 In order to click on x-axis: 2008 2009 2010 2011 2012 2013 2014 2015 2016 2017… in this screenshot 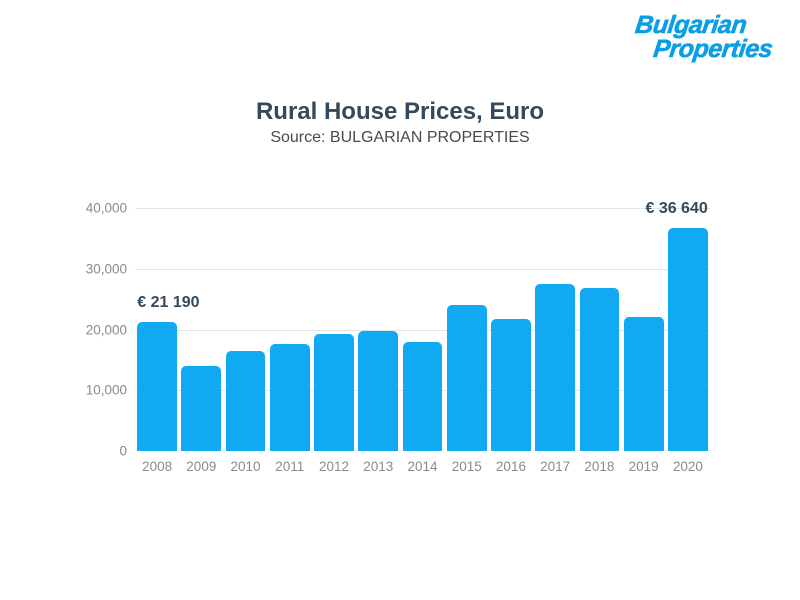, I will do `click(422, 468)`.